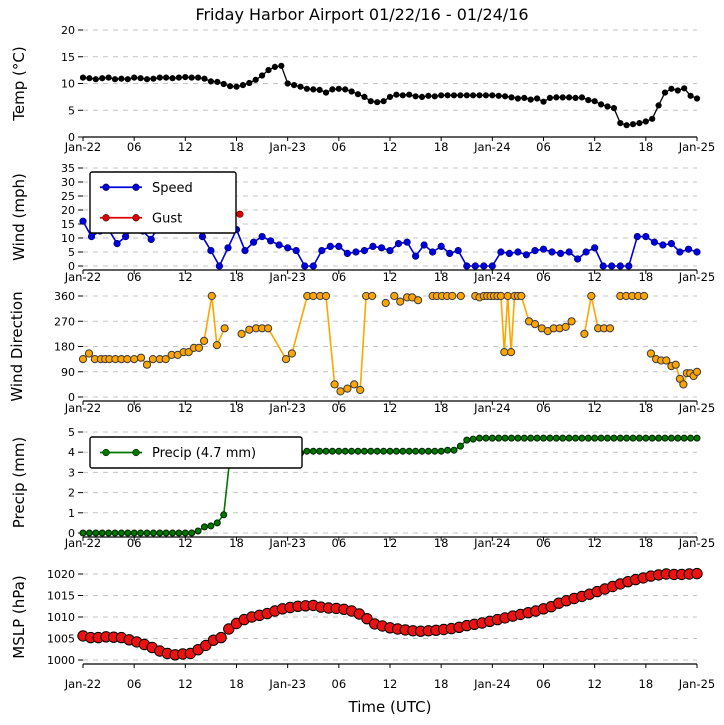 This screenshot has width=724, height=725. I want to click on y-tick-label: 4, so click(71, 452).